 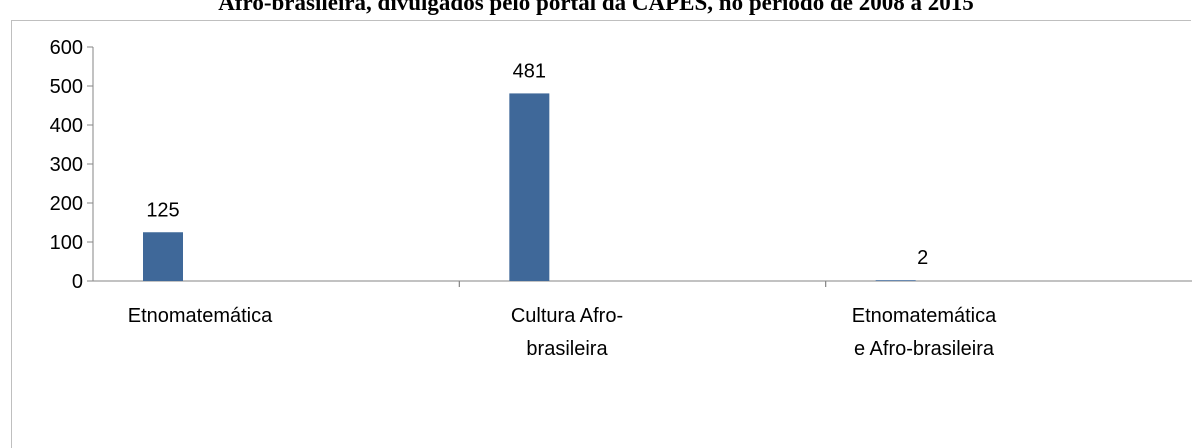 I want to click on data-label: 481, so click(x=529, y=71).